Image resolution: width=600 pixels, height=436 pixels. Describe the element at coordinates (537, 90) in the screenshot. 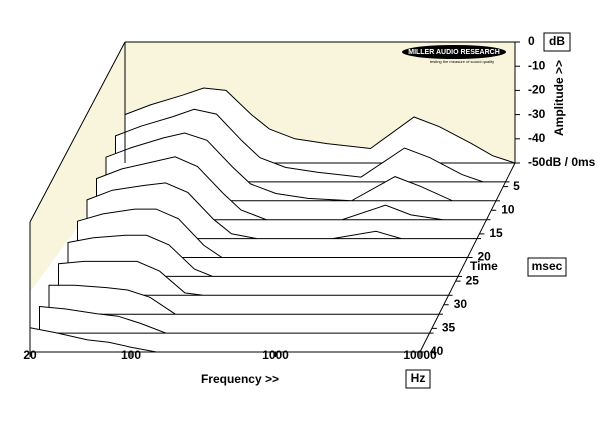

I see `y-tick-label: -20` at that location.